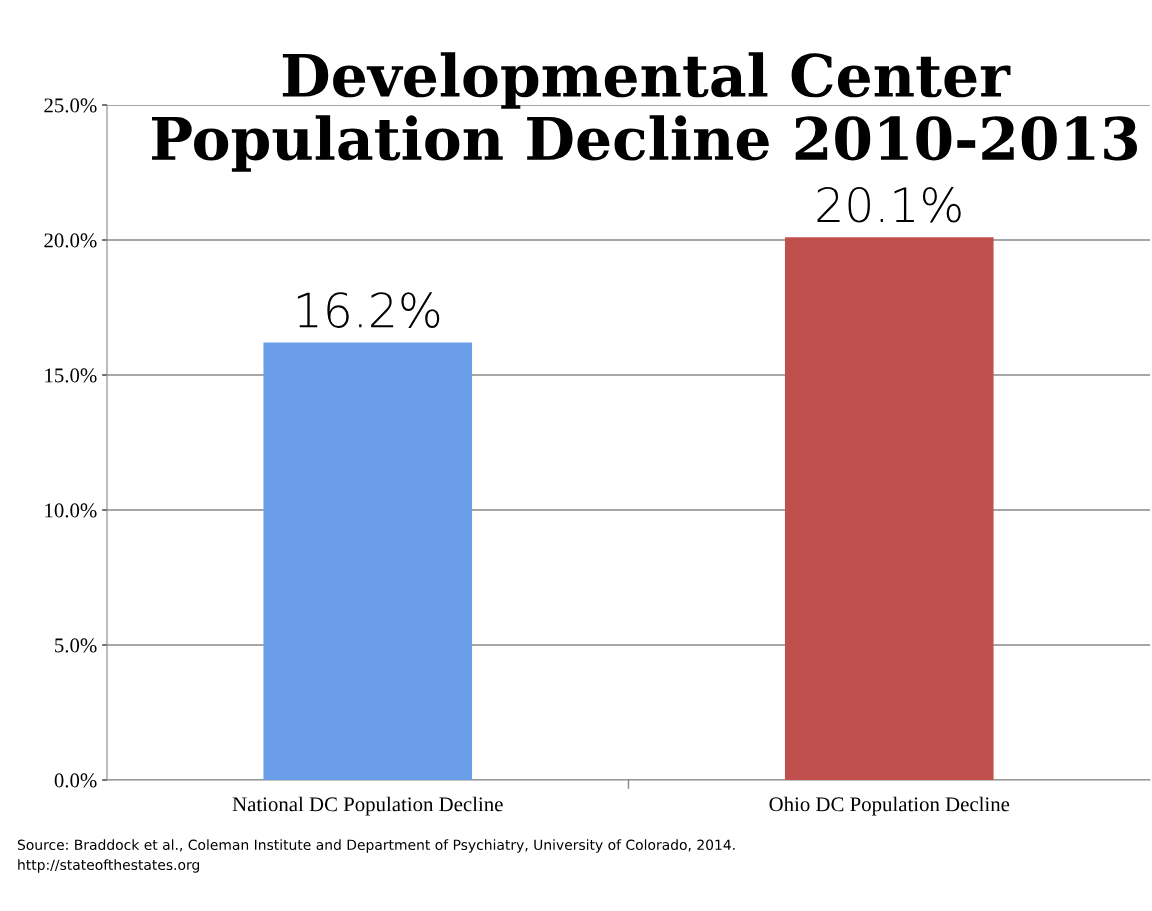 This screenshot has width=1152, height=911. What do you see at coordinates (109, 866) in the screenshot?
I see `text: http://stateofthestates.org` at bounding box center [109, 866].